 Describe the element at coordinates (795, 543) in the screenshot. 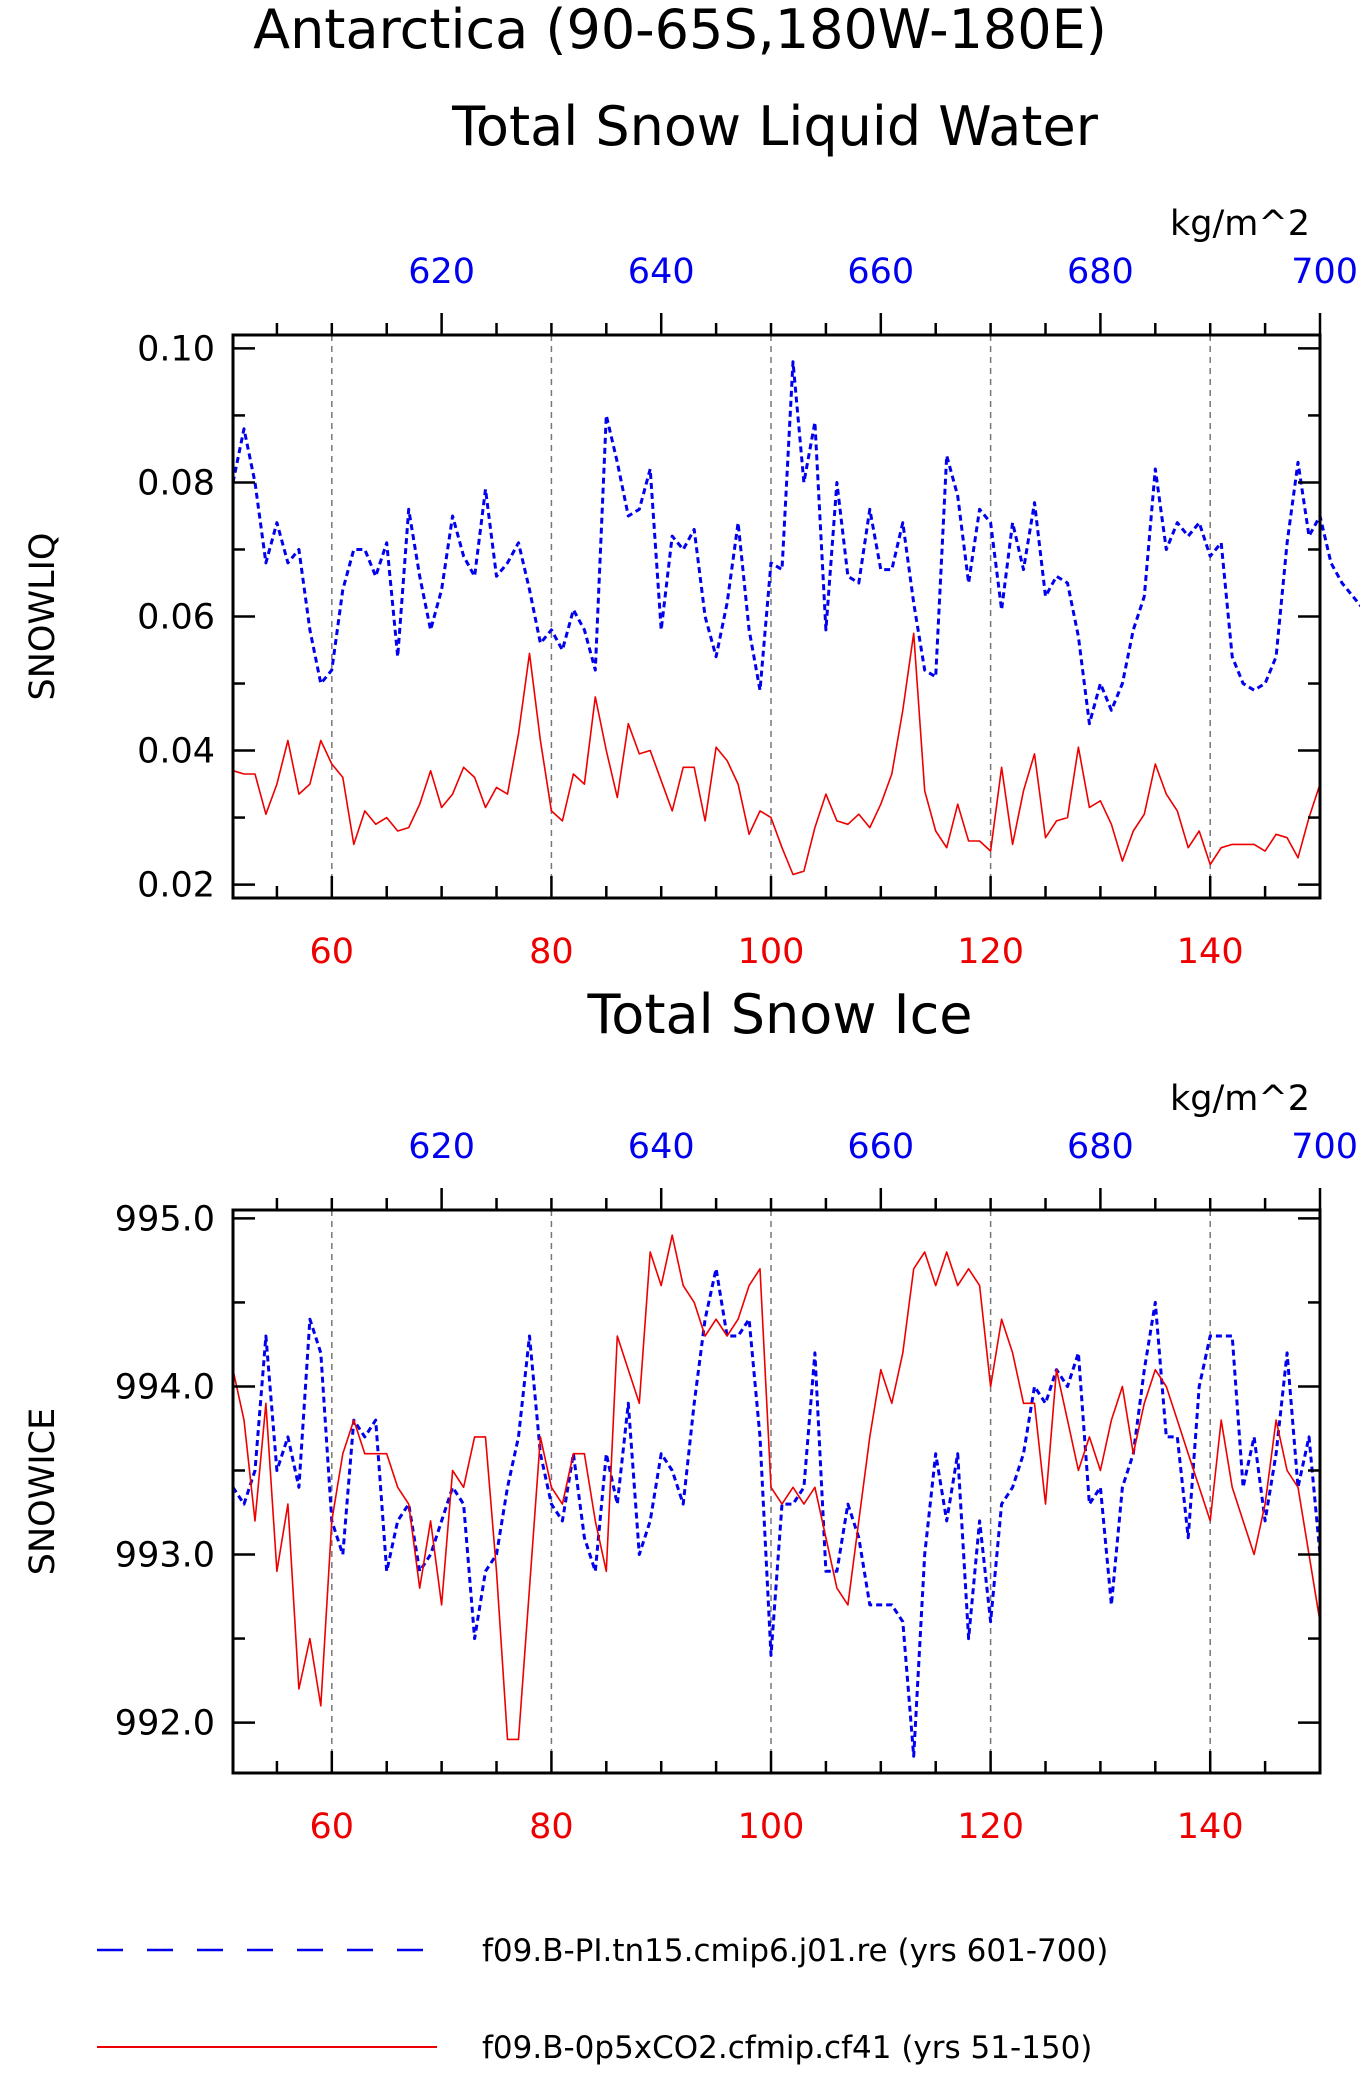

I see `series-line-dashed` at that location.